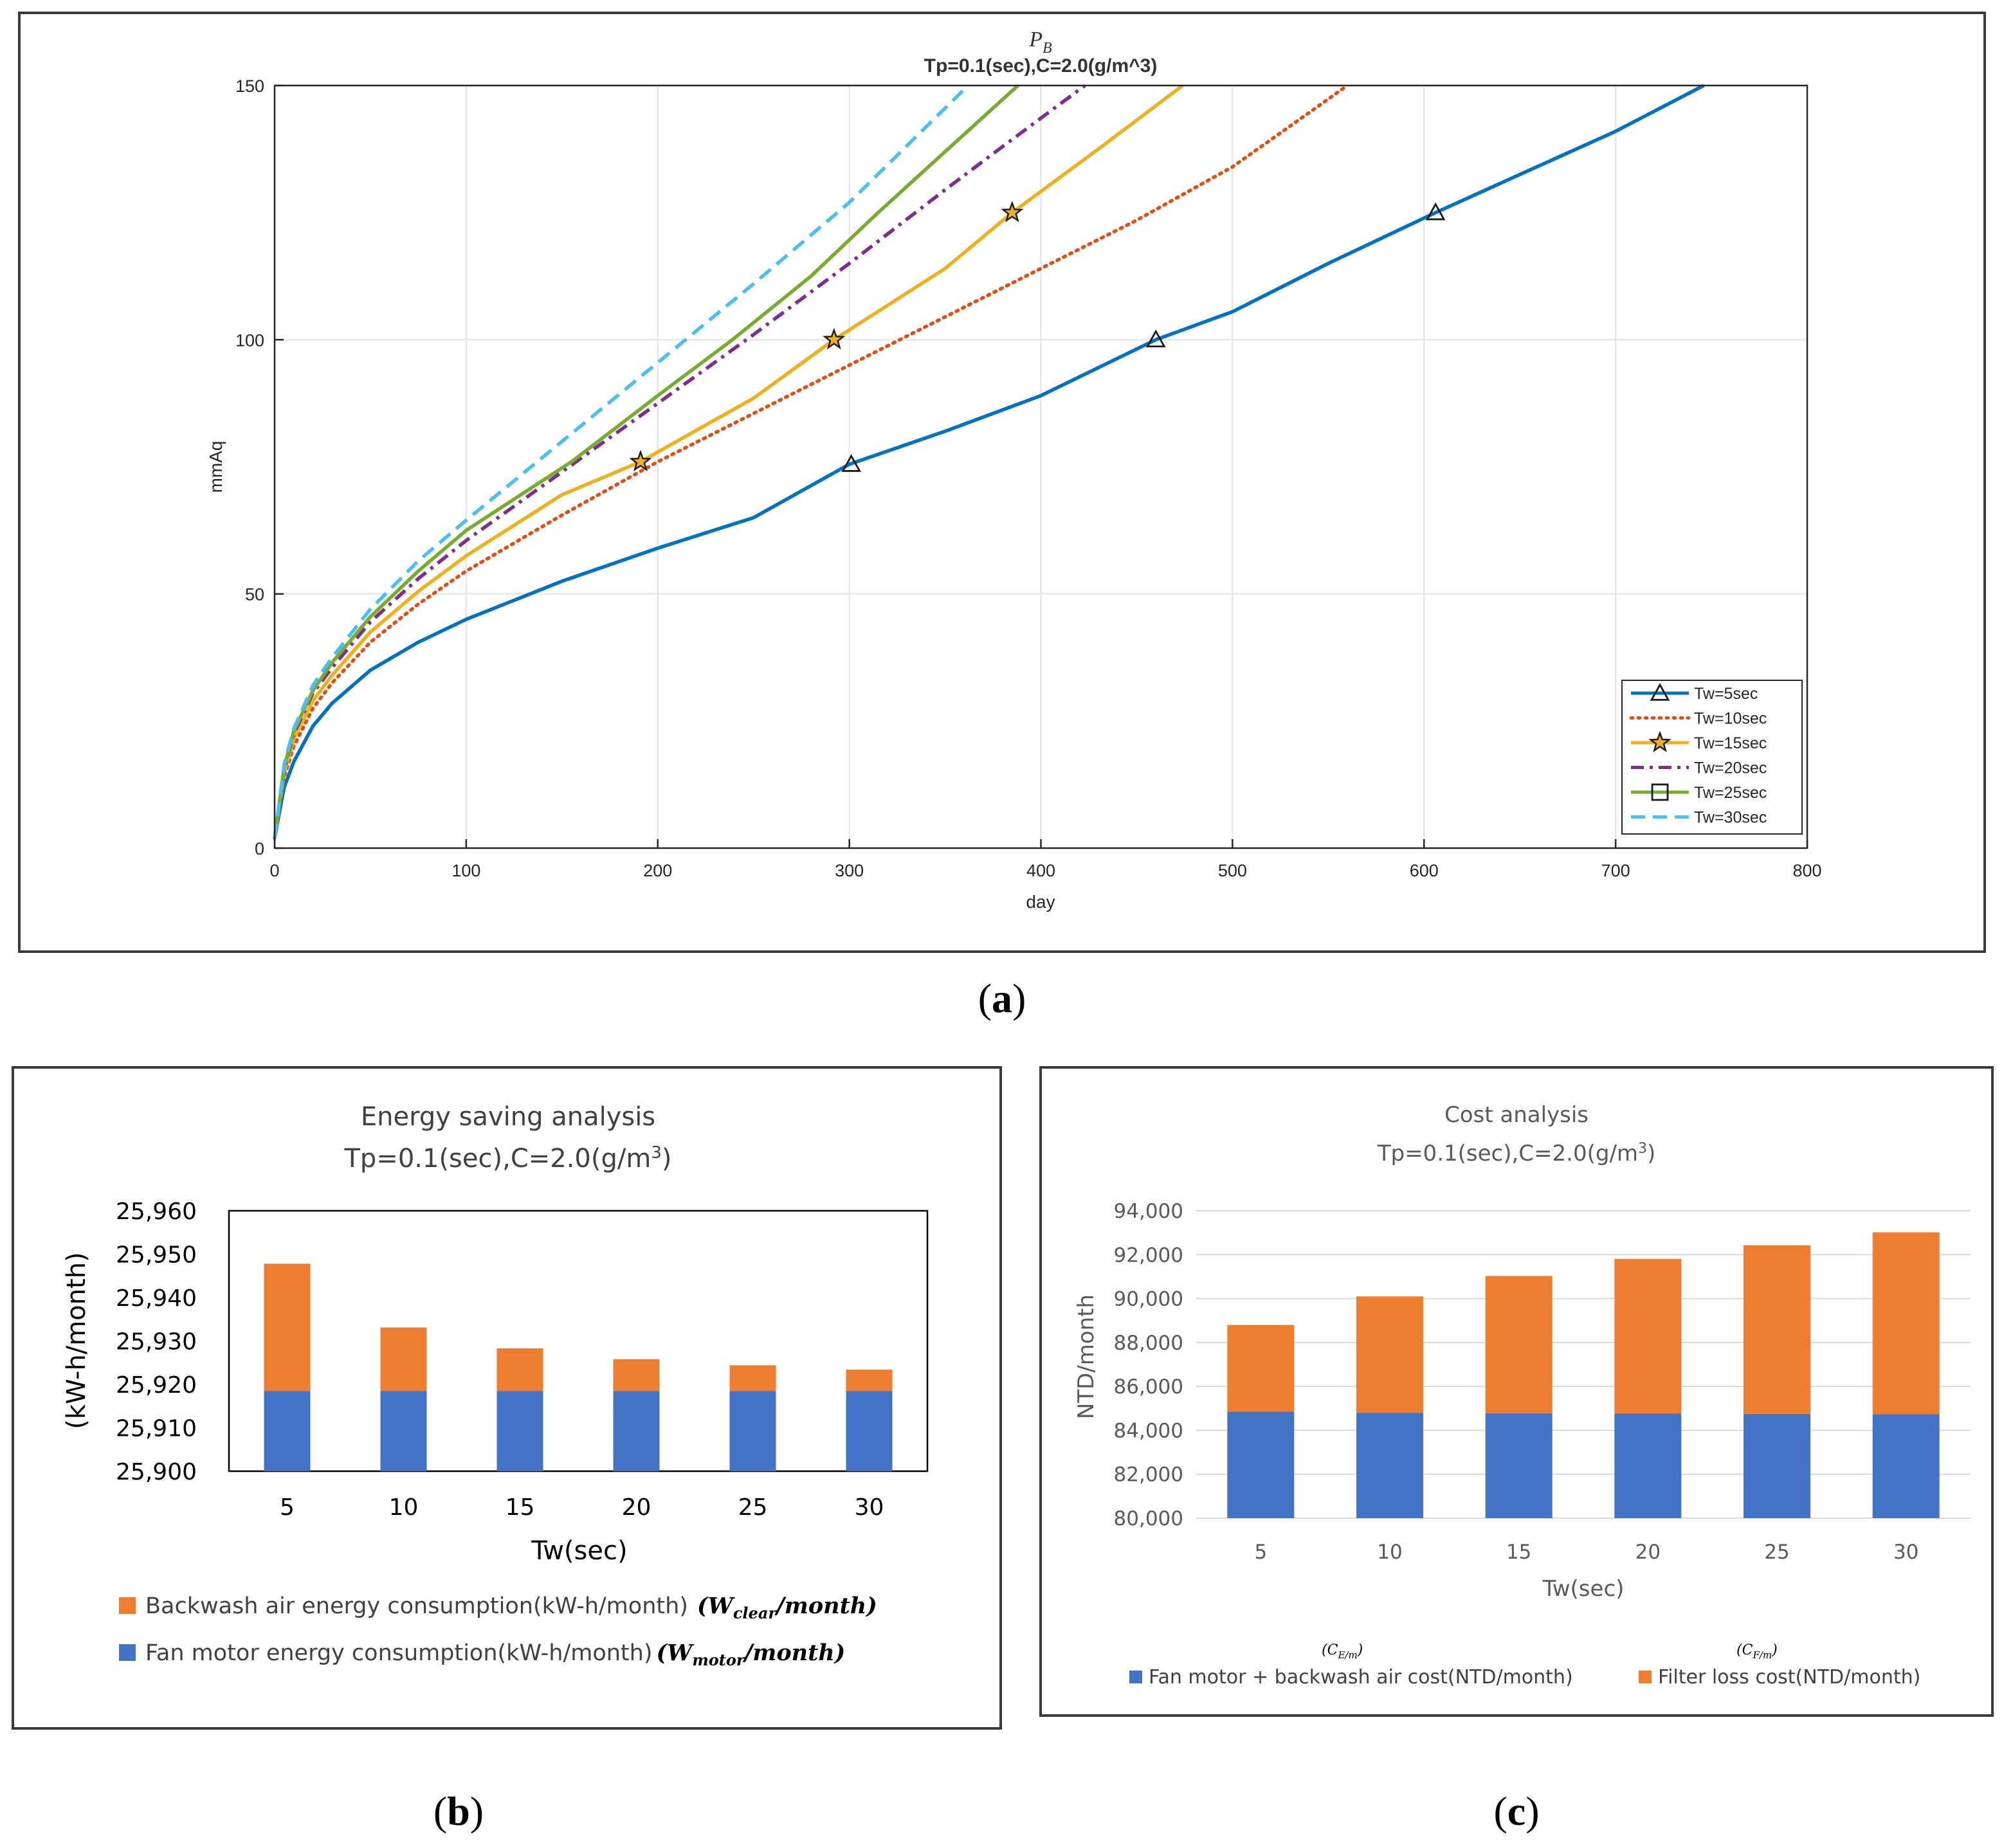 The width and height of the screenshot is (2004, 1848). Describe the element at coordinates (1148, 1255) in the screenshot. I see `y-tick-label: 92,000` at that location.